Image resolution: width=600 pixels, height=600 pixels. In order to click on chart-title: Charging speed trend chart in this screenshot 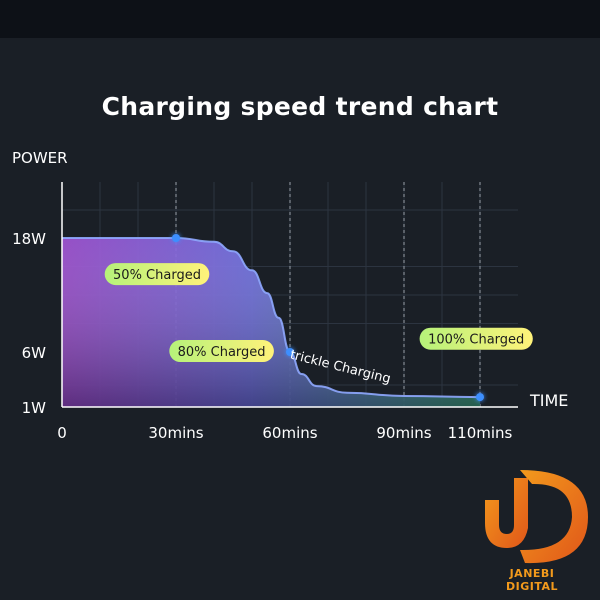, I will do `click(300, 106)`.